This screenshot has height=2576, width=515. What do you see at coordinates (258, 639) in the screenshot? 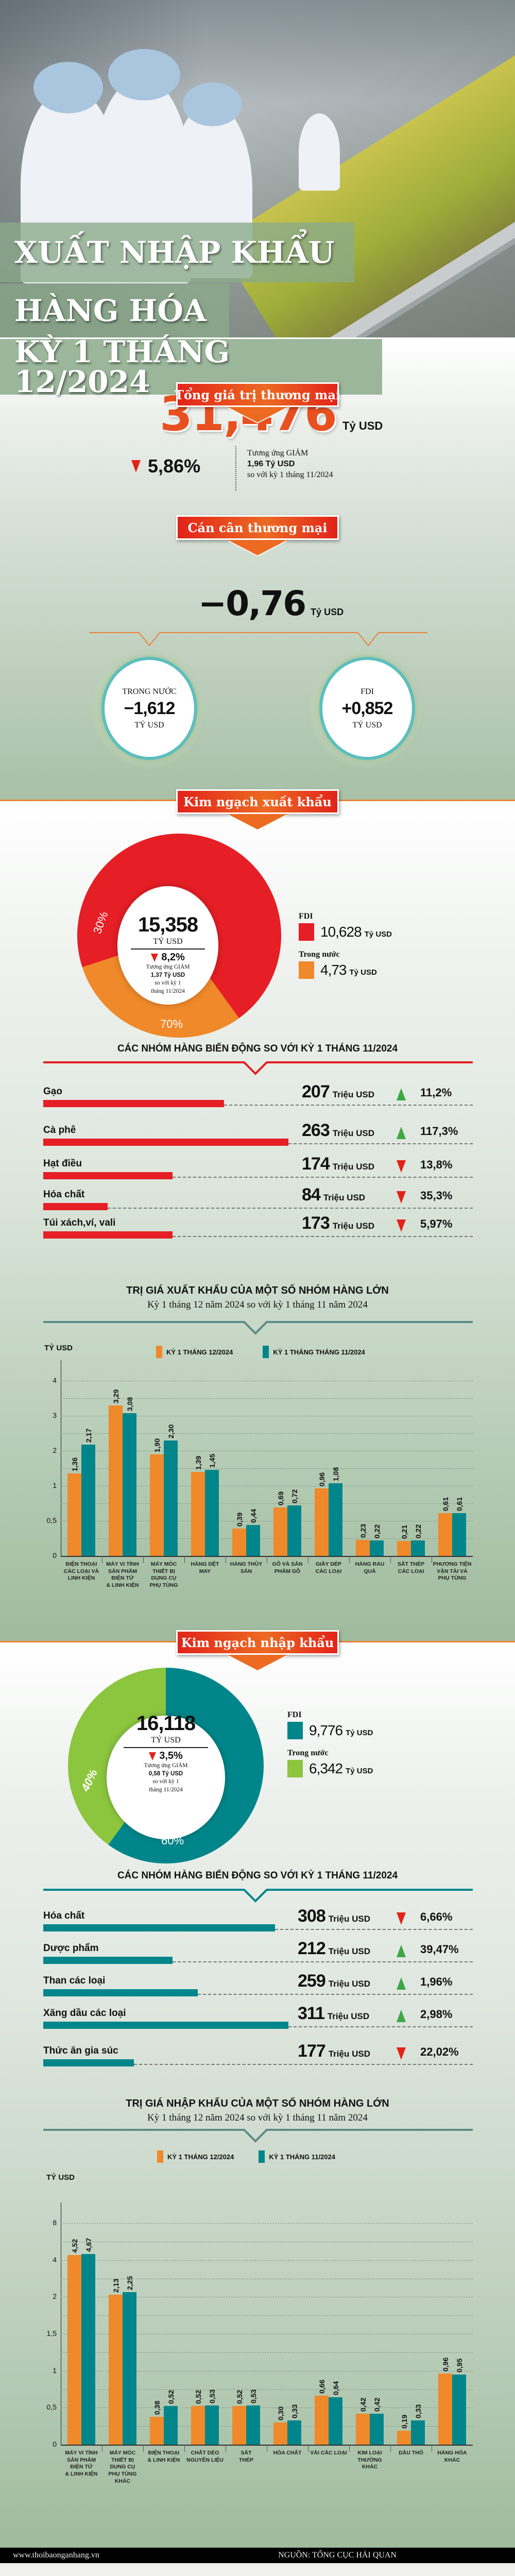
I see `balance-connector-line` at bounding box center [258, 639].